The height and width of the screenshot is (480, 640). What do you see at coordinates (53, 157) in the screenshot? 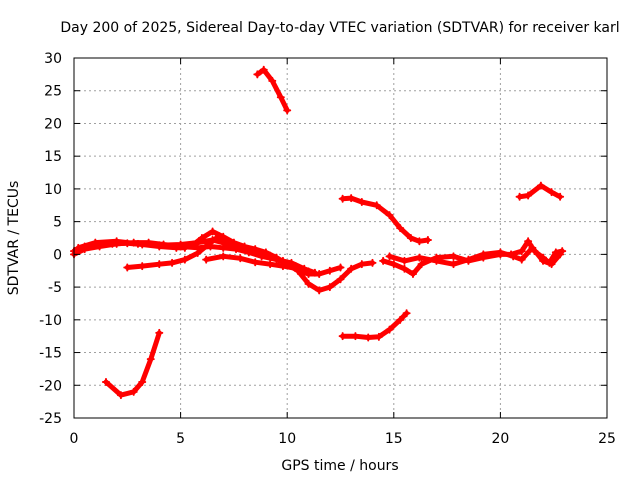
I see `y-tick-label: 15` at bounding box center [53, 157].